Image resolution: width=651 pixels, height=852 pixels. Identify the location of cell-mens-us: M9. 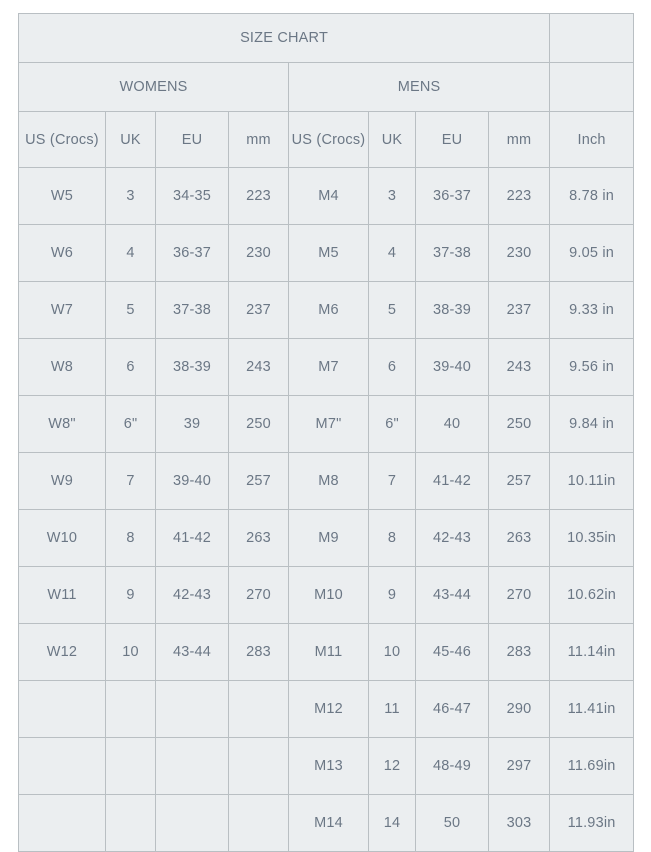
(328, 538).